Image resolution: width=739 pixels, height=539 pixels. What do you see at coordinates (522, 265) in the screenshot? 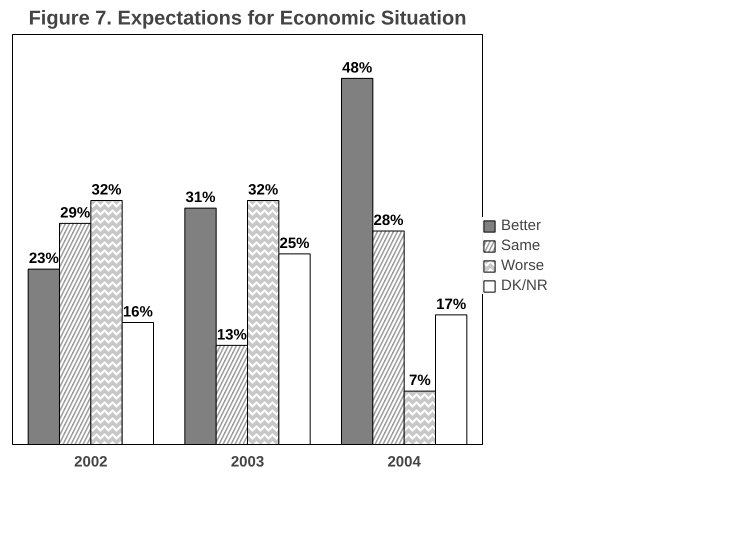
I see `legend-label: Worse` at bounding box center [522, 265].